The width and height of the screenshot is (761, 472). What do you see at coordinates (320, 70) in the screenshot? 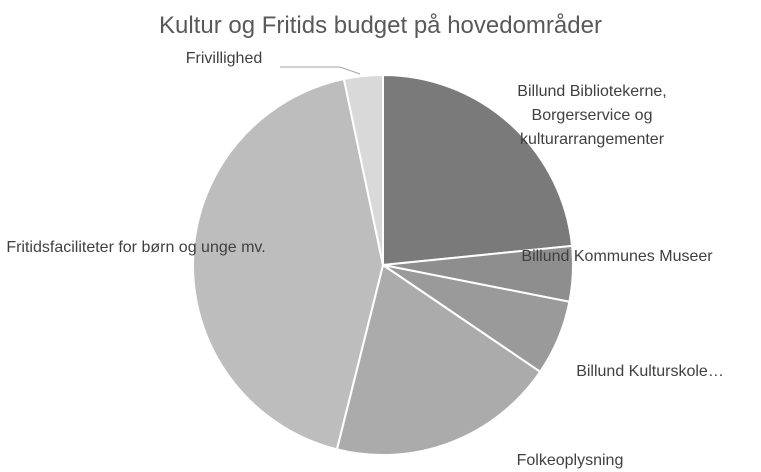
I see `leader-line` at bounding box center [320, 70].